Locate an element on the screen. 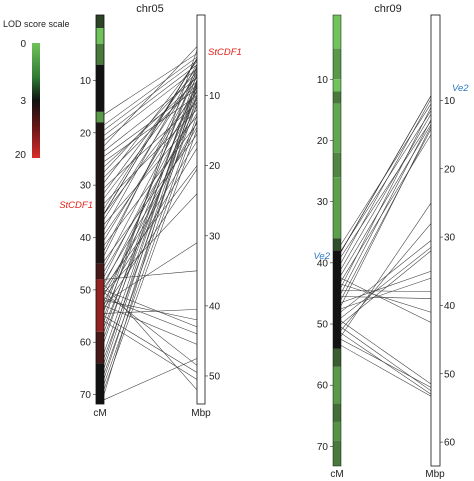 Image resolution: width=474 pixels, height=481 pixels. gene-link is located at coordinates (150, 136).